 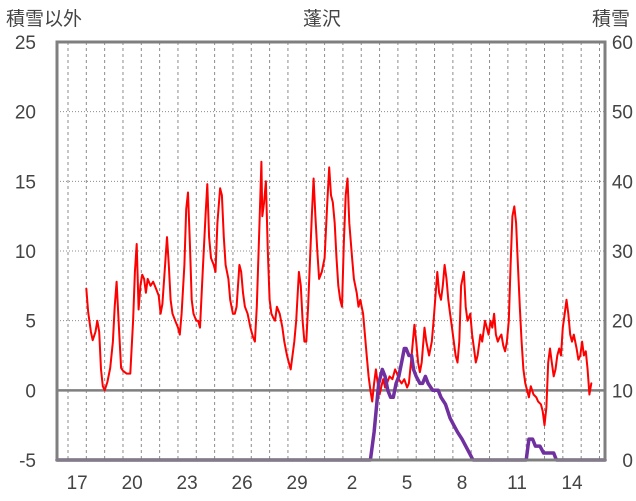 I want to click on right-tick-label: 40, so click(x=622, y=182).